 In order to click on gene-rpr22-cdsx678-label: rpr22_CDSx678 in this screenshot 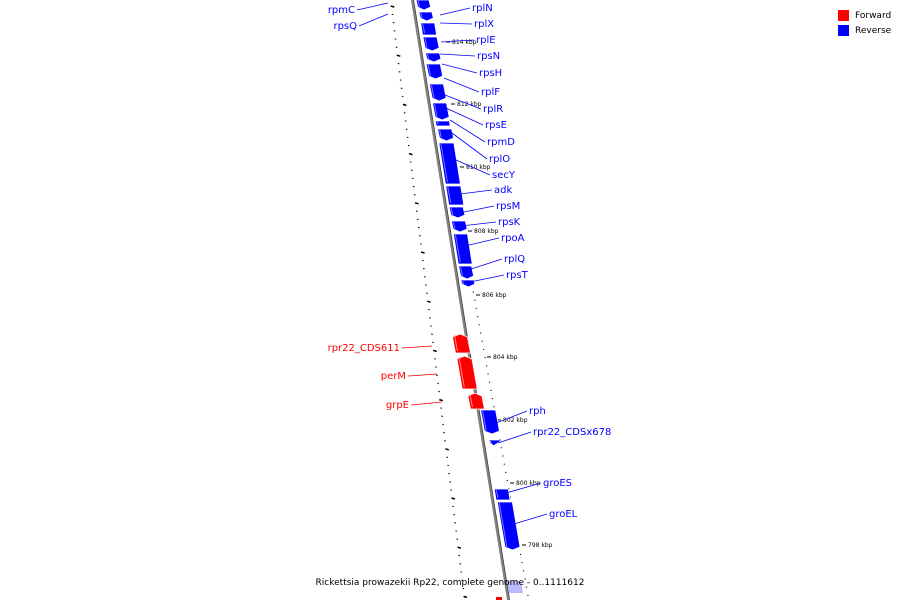, I will do `click(572, 432)`.